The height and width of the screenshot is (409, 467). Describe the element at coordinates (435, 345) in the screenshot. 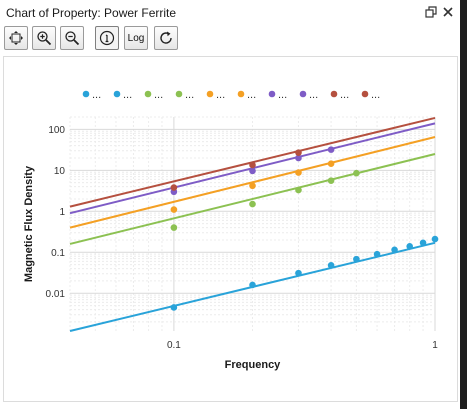

I see `x-tick-label: 1` at that location.